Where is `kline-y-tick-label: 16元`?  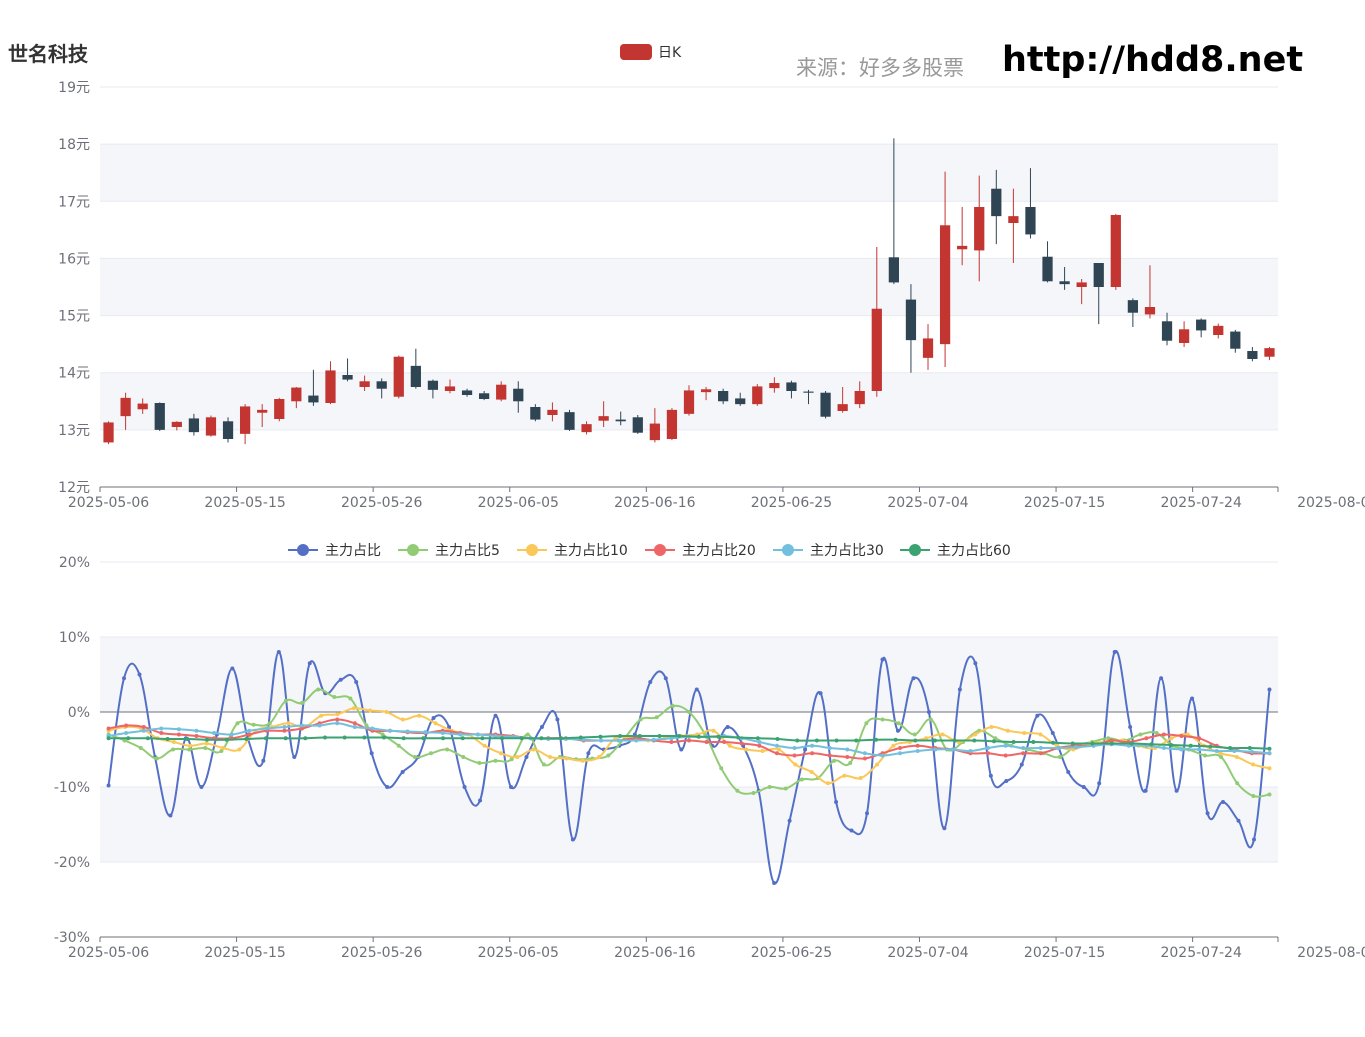
kline-y-tick-label: 16元 is located at coordinates (74, 259).